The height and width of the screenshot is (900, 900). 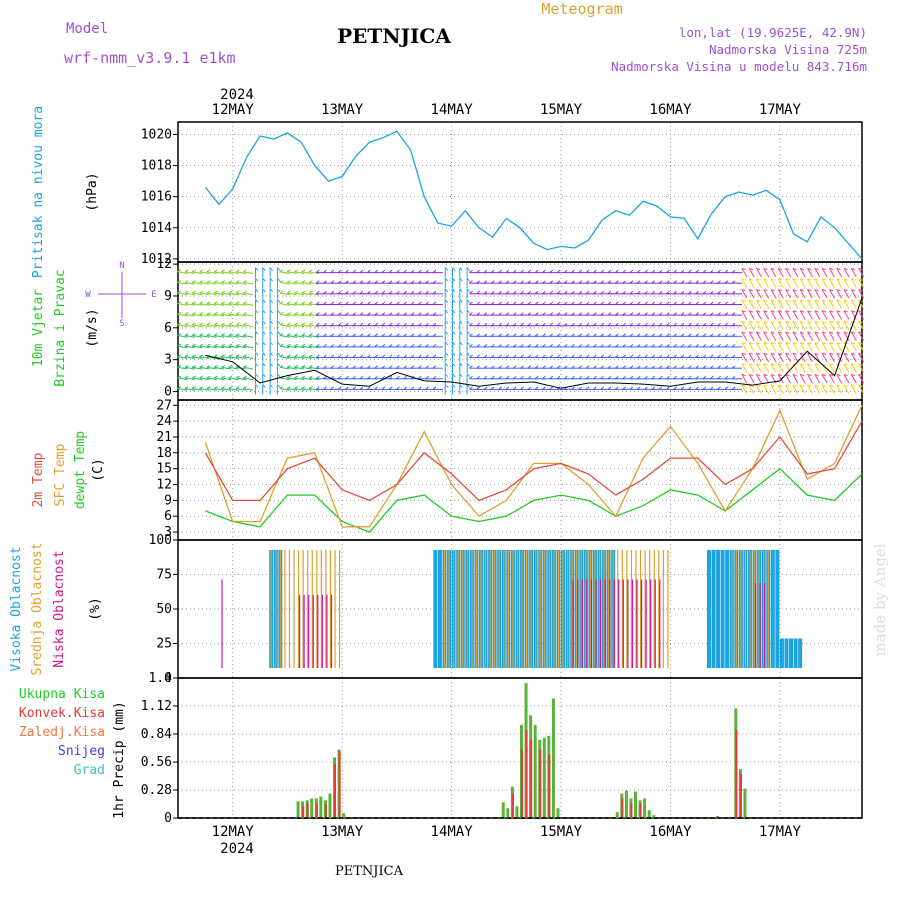 I want to click on credit-text: made by Angel, so click(x=880, y=599).